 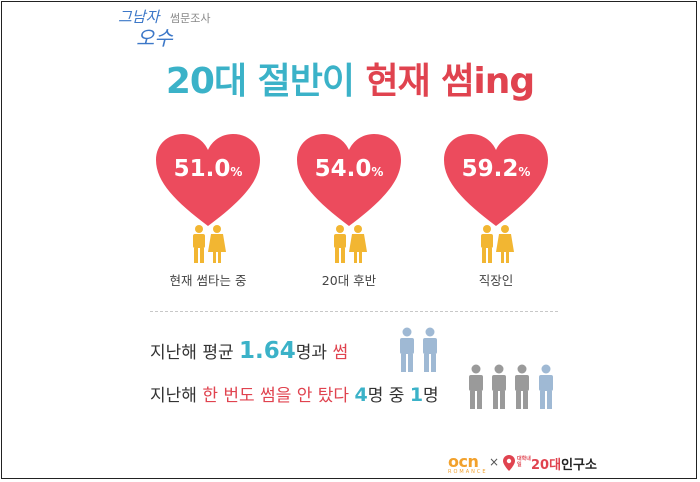 What do you see at coordinates (494, 462) in the screenshot?
I see `collab-times: ×` at bounding box center [494, 462].